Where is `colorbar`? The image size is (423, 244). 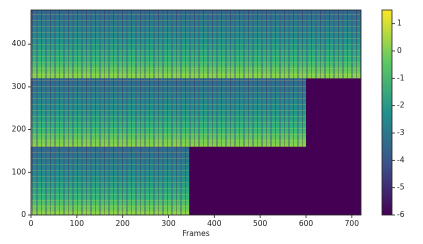
colorbar is located at coordinates (387, 112).